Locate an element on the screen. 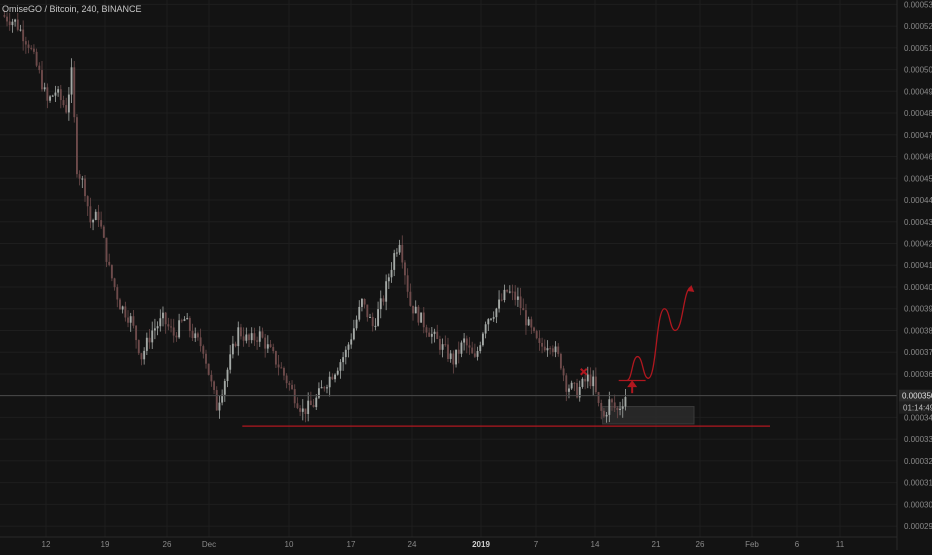  time-axis: 12 19 26 Dec 10 17 24 2019 7 14 21 26 Feb 6 11 is located at coordinates (448, 542).